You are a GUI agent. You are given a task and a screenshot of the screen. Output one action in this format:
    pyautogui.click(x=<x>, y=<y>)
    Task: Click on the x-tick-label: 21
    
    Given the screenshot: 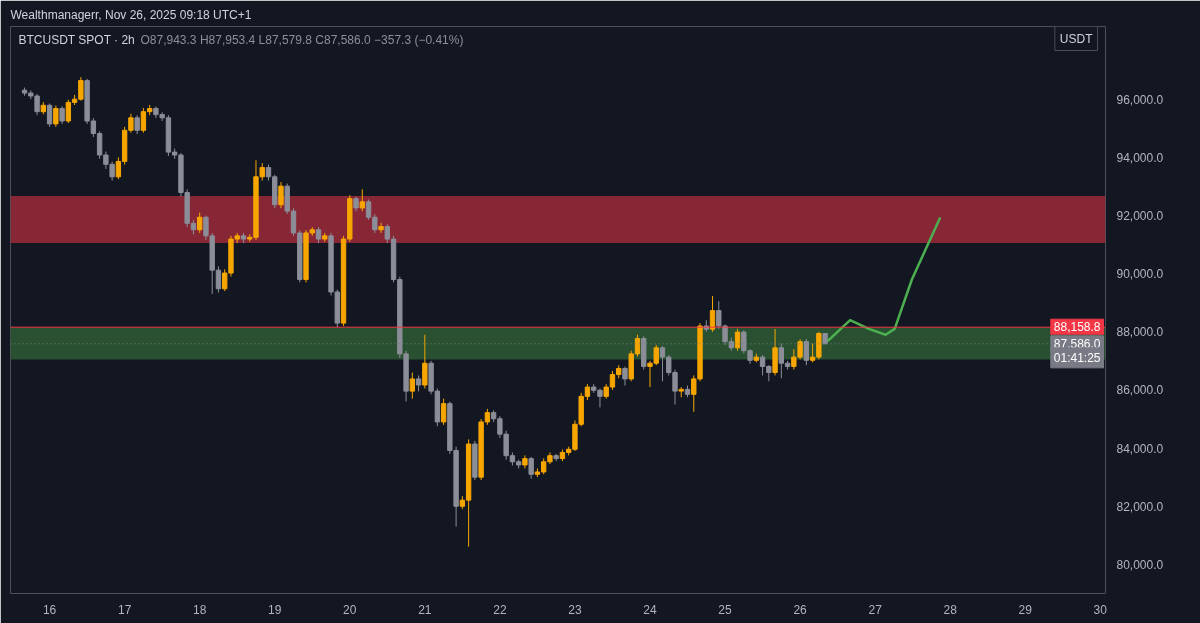 What is the action you would take?
    pyautogui.click(x=425, y=609)
    